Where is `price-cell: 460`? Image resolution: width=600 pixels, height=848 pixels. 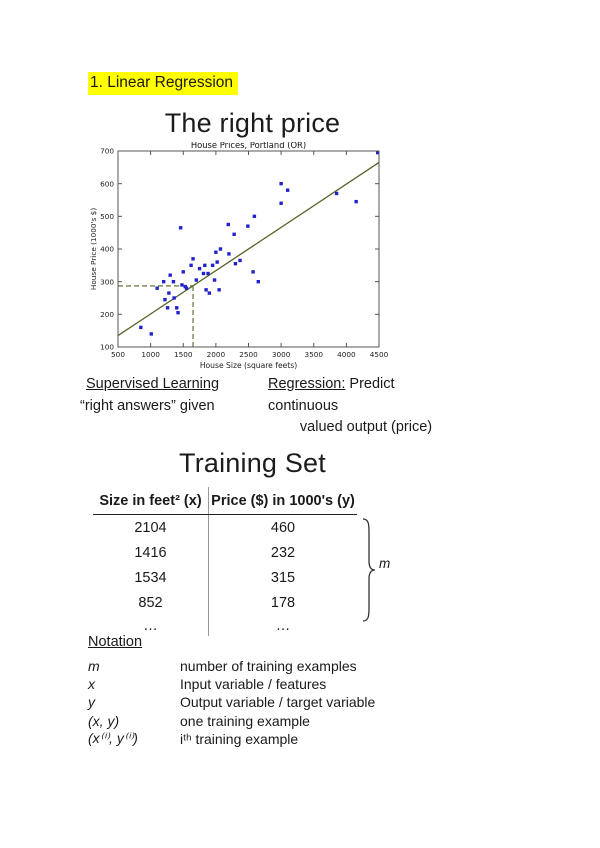
price-cell: 460 is located at coordinates (283, 527).